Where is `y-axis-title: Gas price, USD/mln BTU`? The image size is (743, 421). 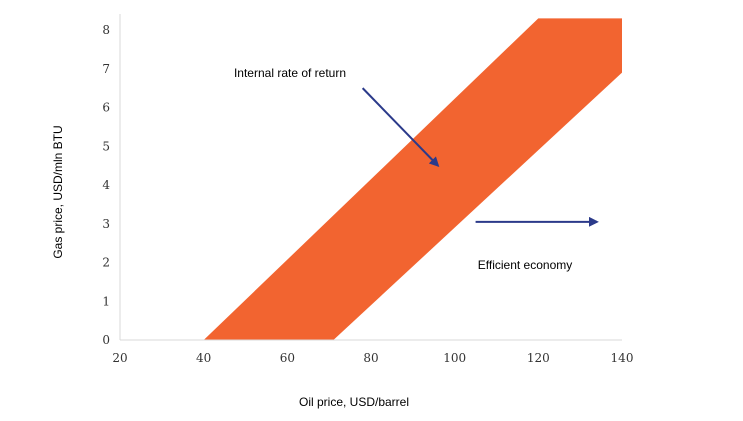
y-axis-title: Gas price, USD/mln BTU is located at coordinates (58, 191).